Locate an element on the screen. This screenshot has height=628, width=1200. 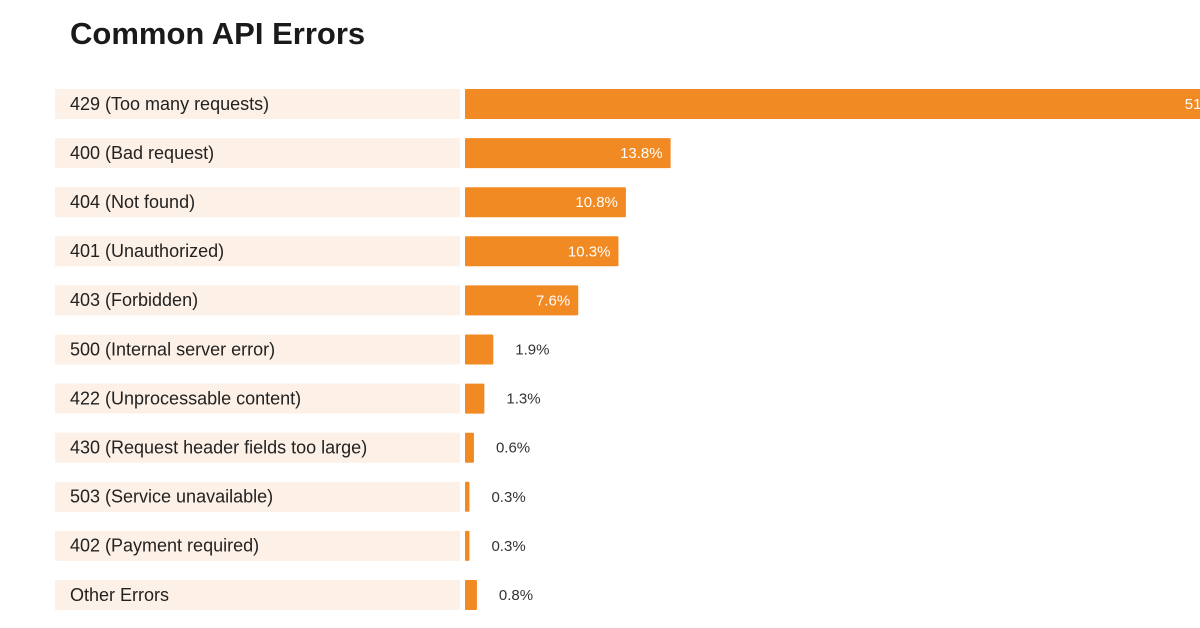
category-label: Other Errors is located at coordinates (119, 595).